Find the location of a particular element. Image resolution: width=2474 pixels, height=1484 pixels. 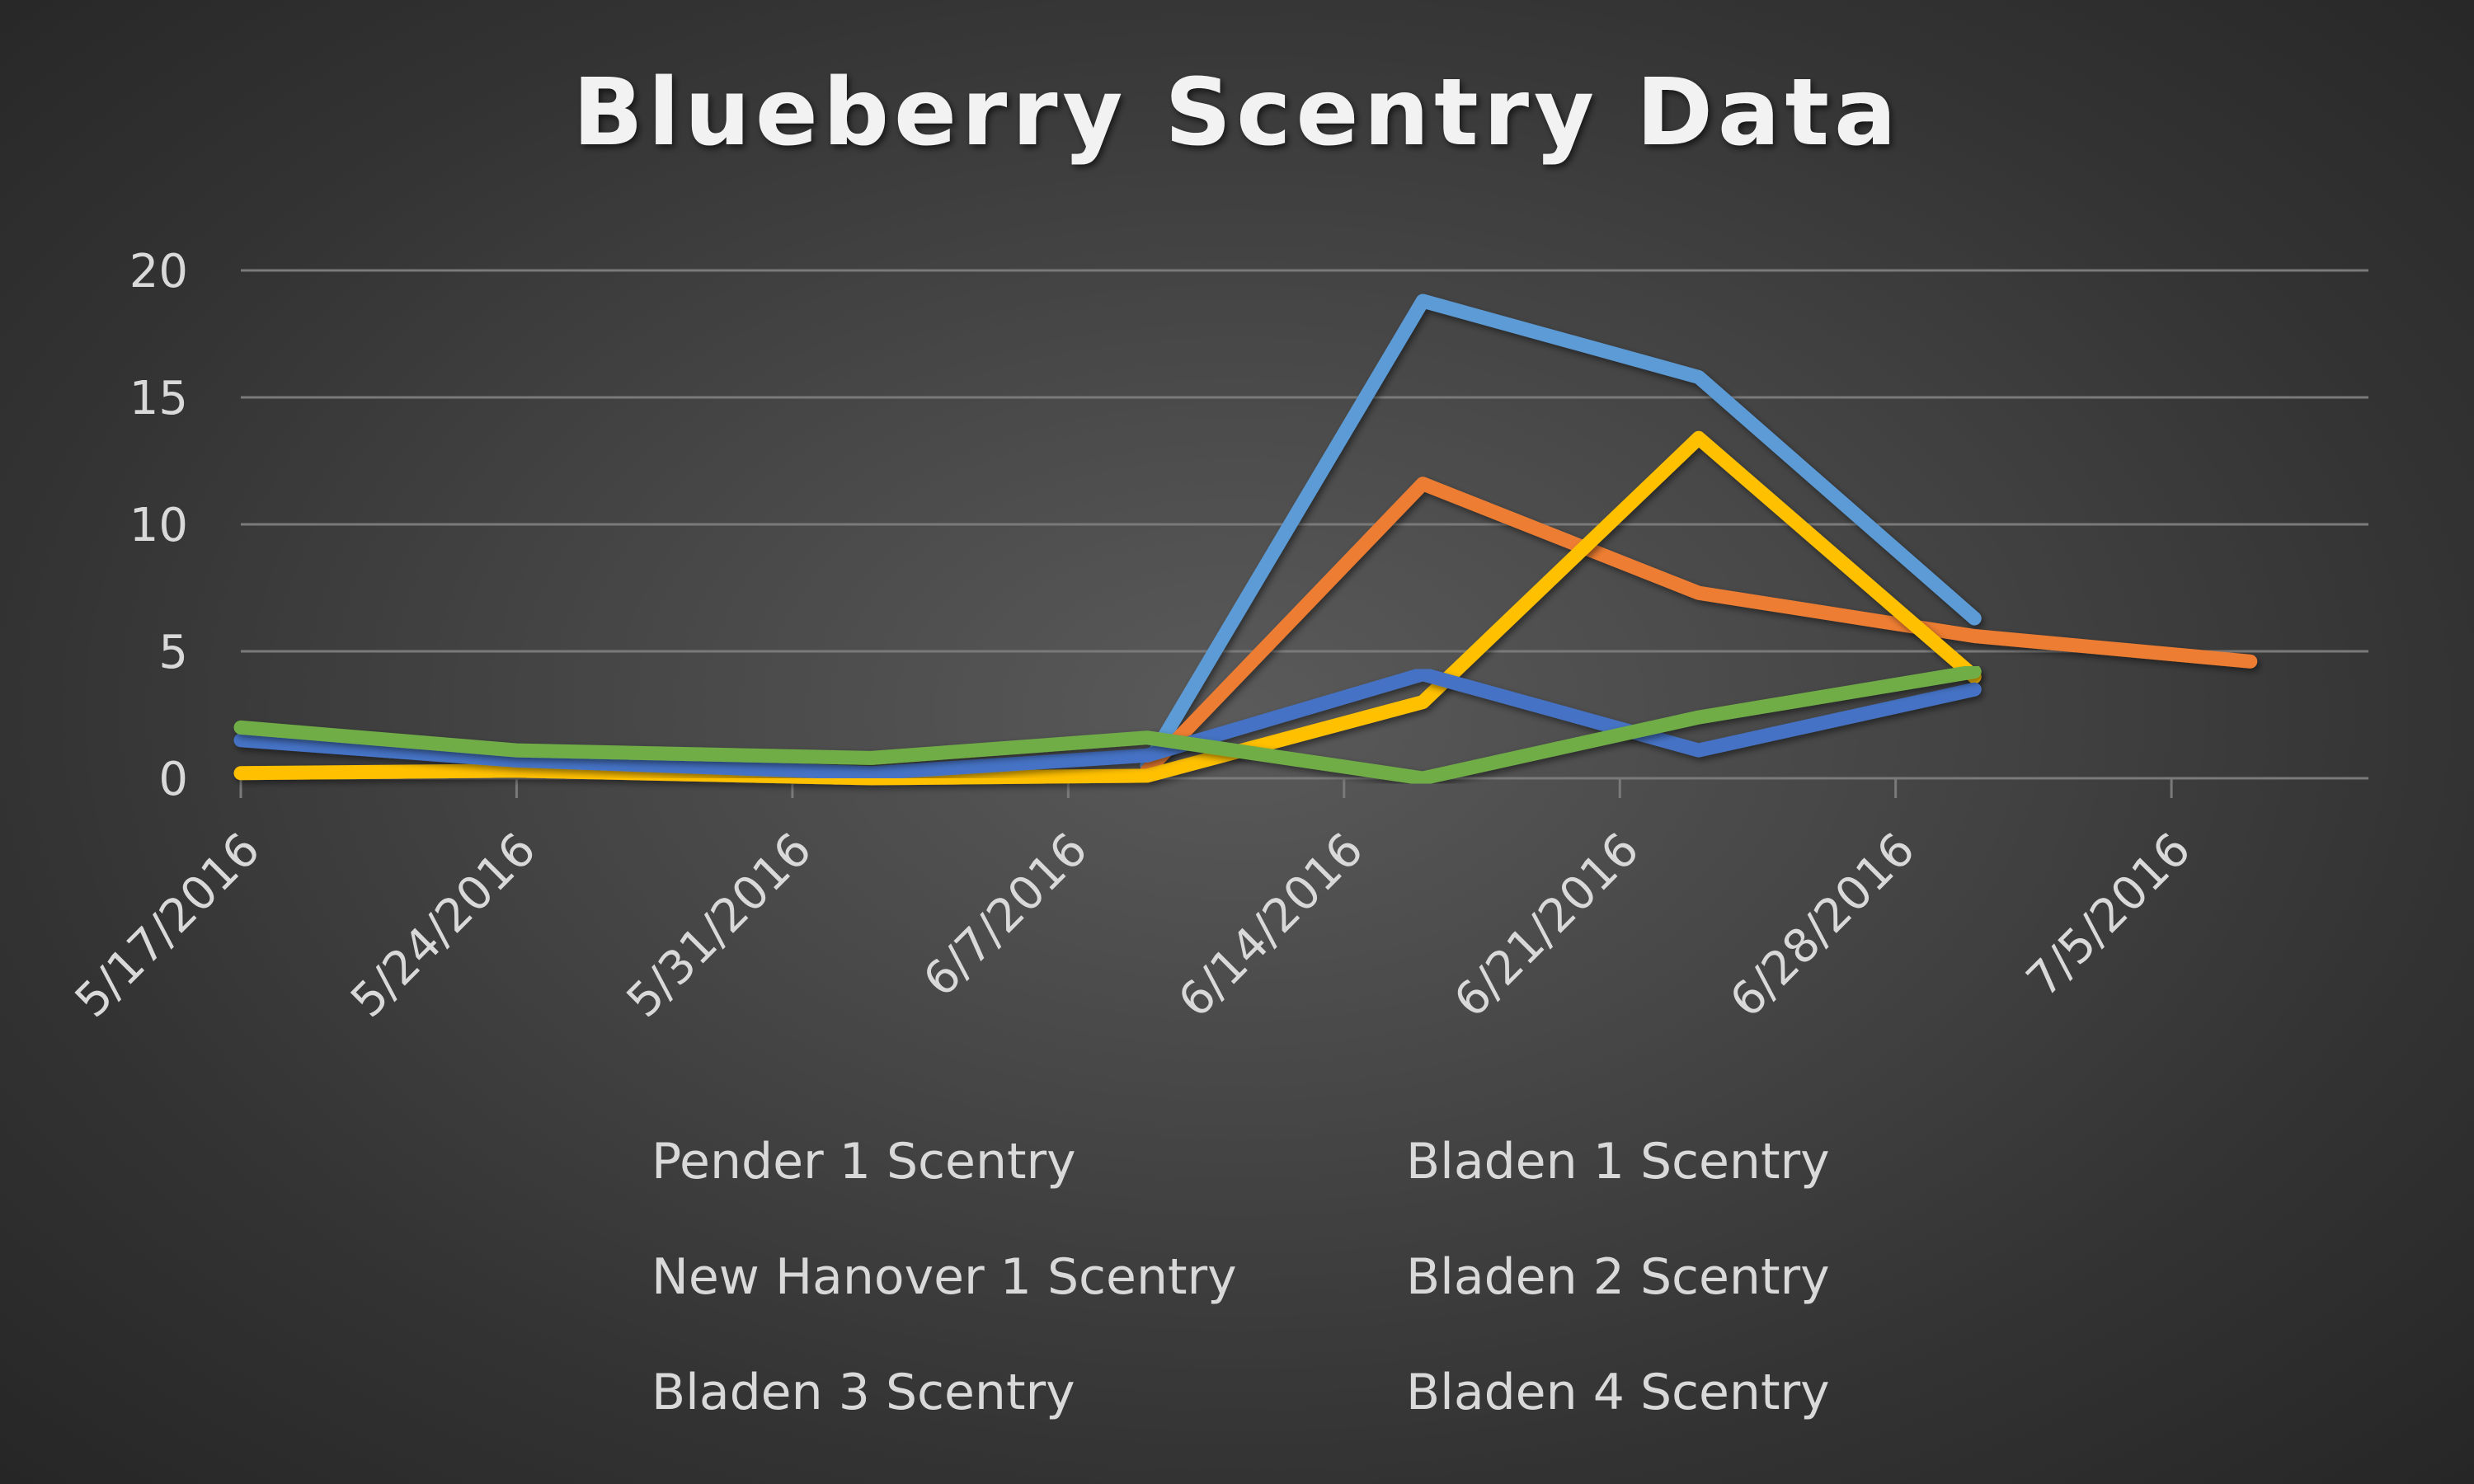

series-line-bladen-1-scentry is located at coordinates (1699, 627).